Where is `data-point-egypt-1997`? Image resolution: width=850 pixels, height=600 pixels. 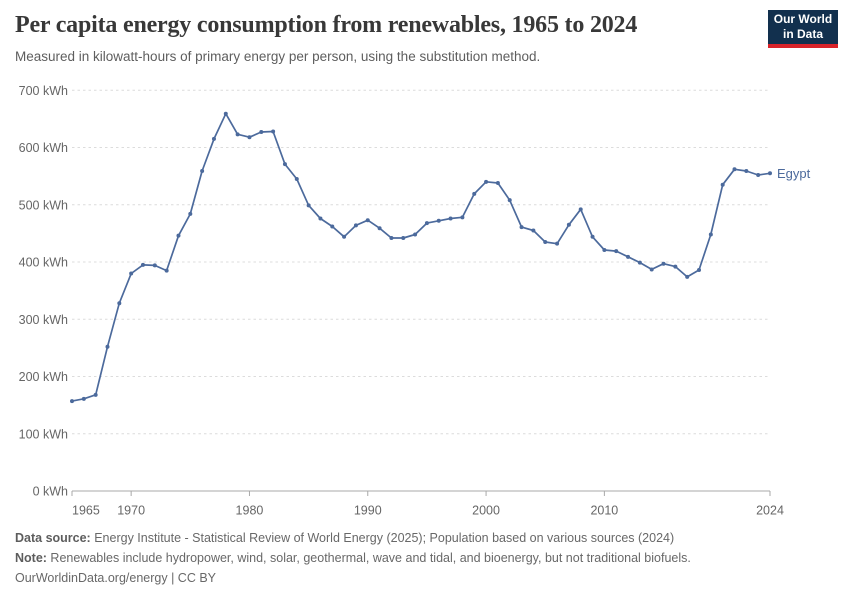 data-point-egypt-1997 is located at coordinates (450, 218).